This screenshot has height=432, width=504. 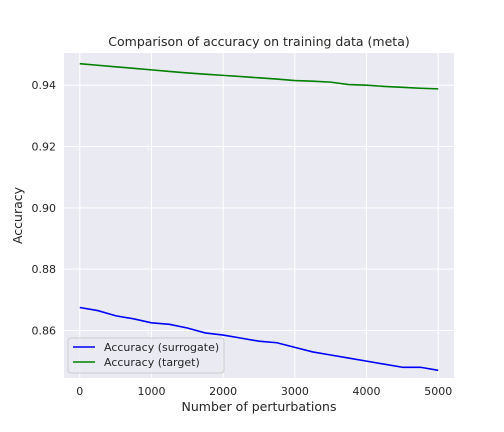 I want to click on x-tick-label: 0, so click(x=79, y=391).